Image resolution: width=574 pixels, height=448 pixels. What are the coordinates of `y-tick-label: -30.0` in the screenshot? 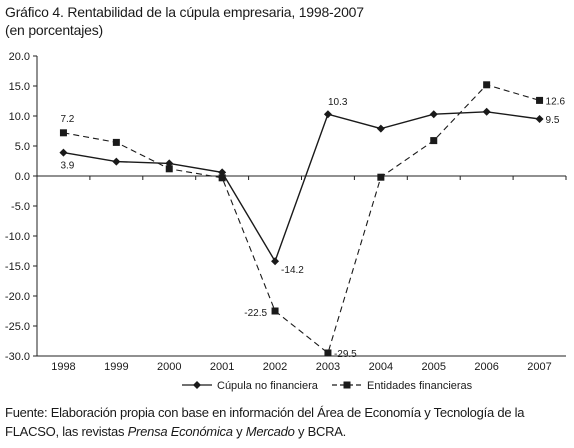 It's located at (17, 357).